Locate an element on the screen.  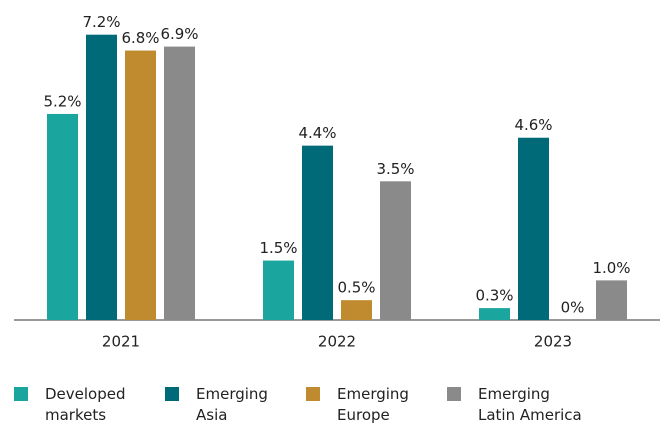
data-label: 5.2% is located at coordinates (62, 101).